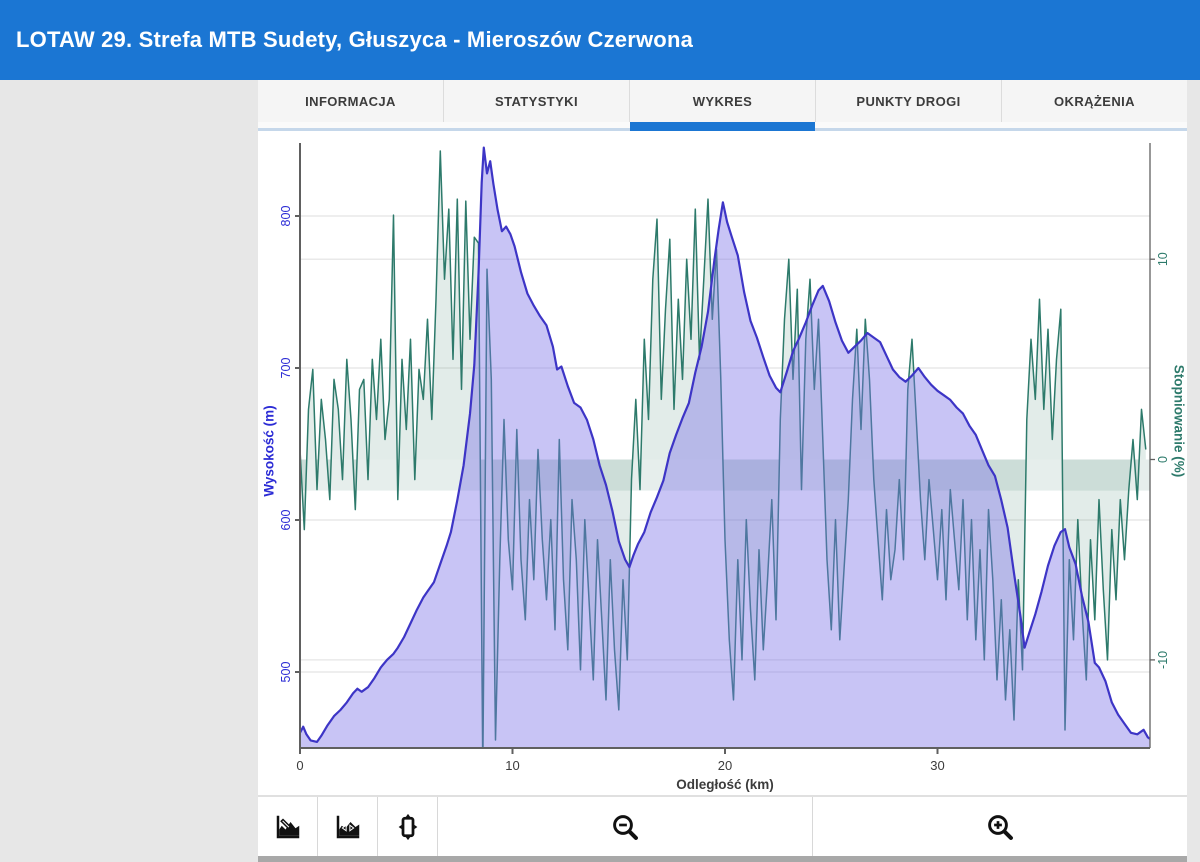 The image size is (1200, 862). Describe the element at coordinates (351, 101) in the screenshot. I see `tab-informacja: INFORMACJA` at that location.